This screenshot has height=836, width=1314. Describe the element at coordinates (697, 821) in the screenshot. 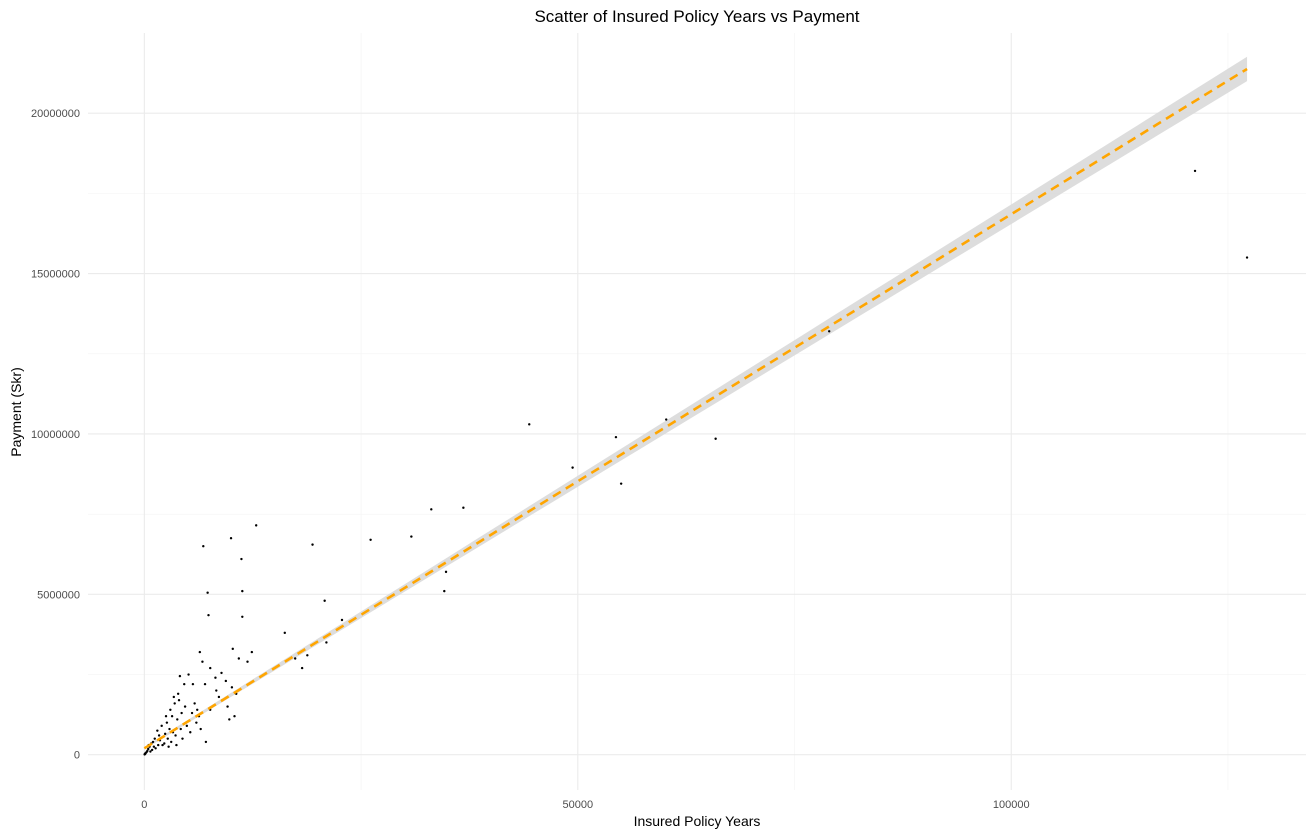

I see `x-axis-label: Insured Policy Years` at that location.